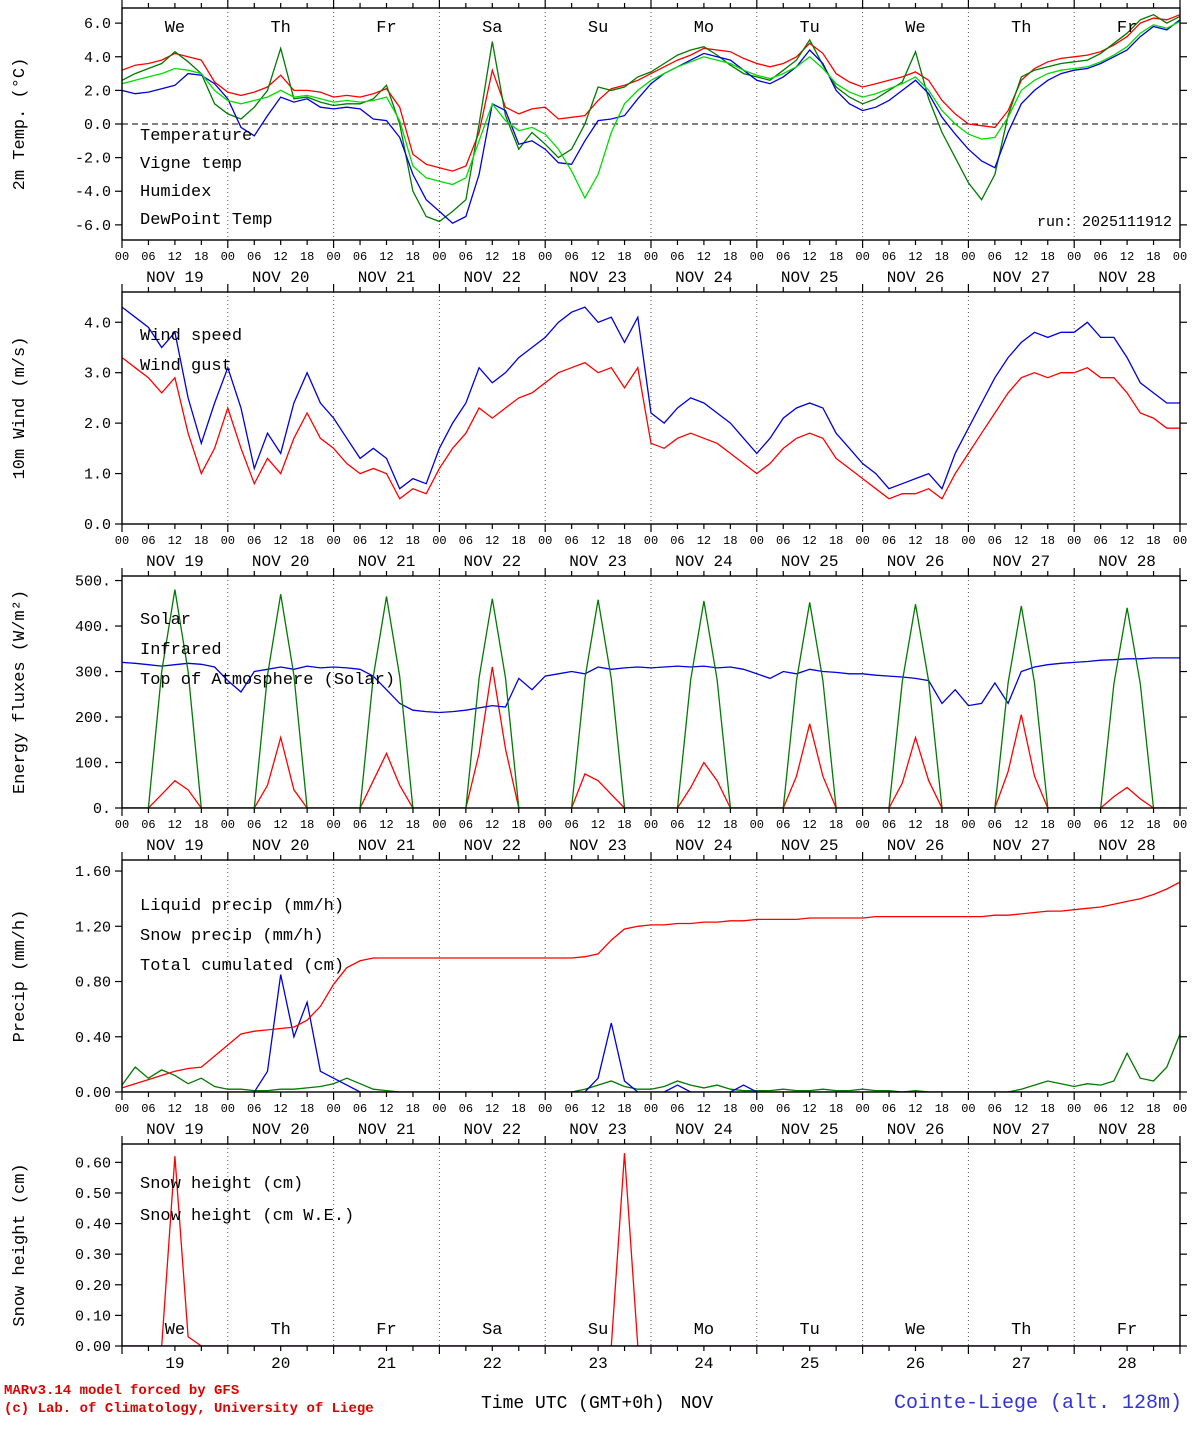  I want to click on y-tick-label: 1.20, so click(93, 927).